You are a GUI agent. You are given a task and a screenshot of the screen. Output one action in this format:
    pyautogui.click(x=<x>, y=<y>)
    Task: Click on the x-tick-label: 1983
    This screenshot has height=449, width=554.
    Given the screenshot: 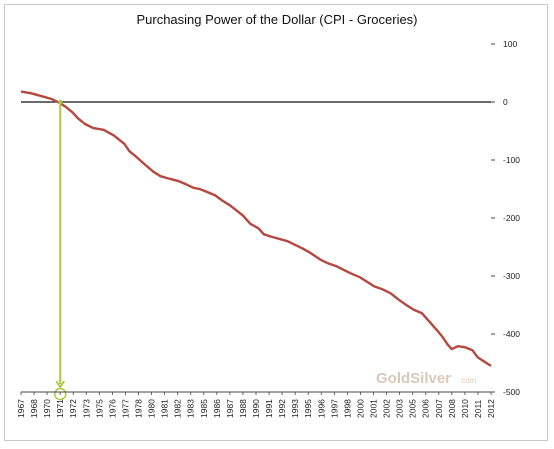 What is the action you would take?
    pyautogui.click(x=191, y=408)
    